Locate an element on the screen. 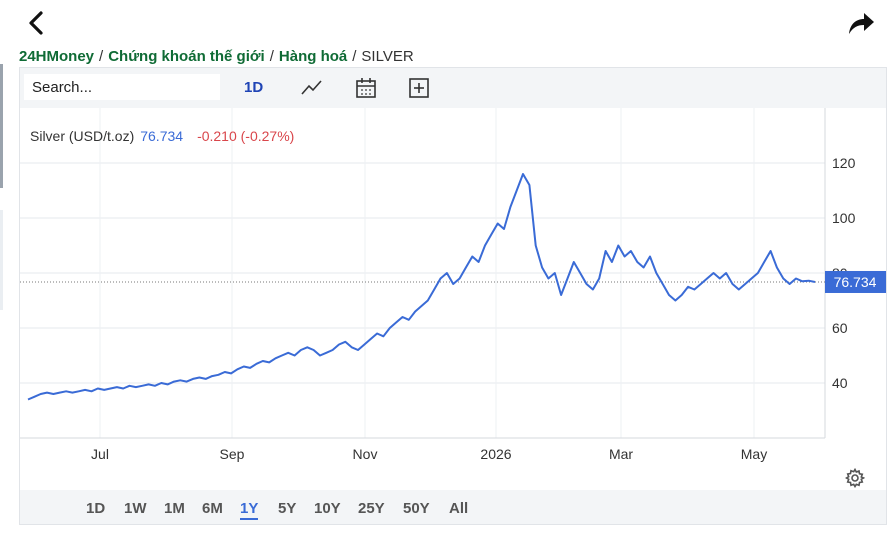  range-button-1w: 1W is located at coordinates (135, 508).